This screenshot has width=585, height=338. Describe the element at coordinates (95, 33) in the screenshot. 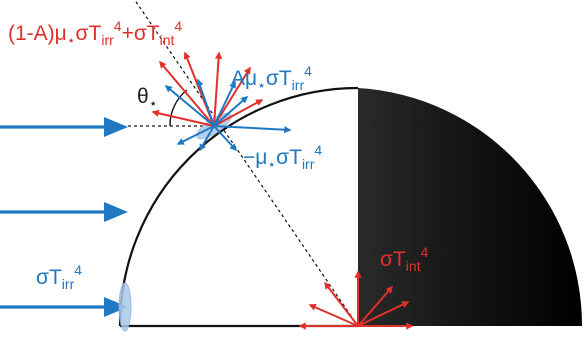

I see `reflected-emitted-flux-label: (1-A)μ⋆σTirr4+σTint4` at that location.